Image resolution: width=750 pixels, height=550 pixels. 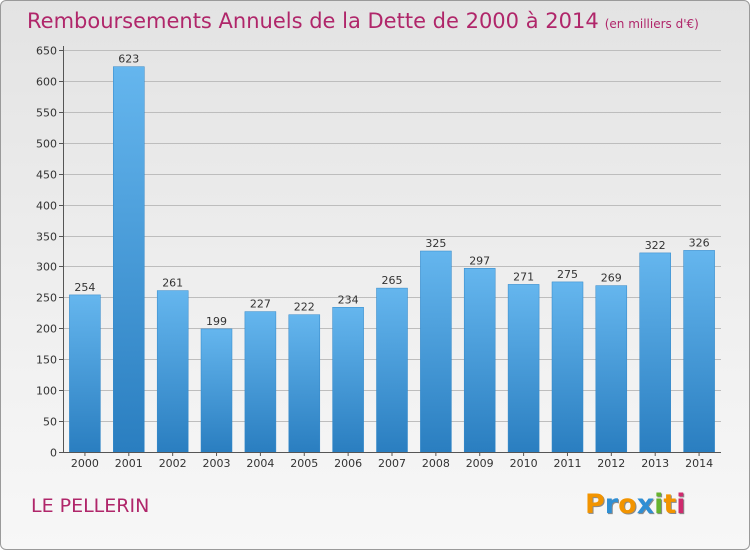 I want to click on value-label: 623, so click(x=128, y=59).